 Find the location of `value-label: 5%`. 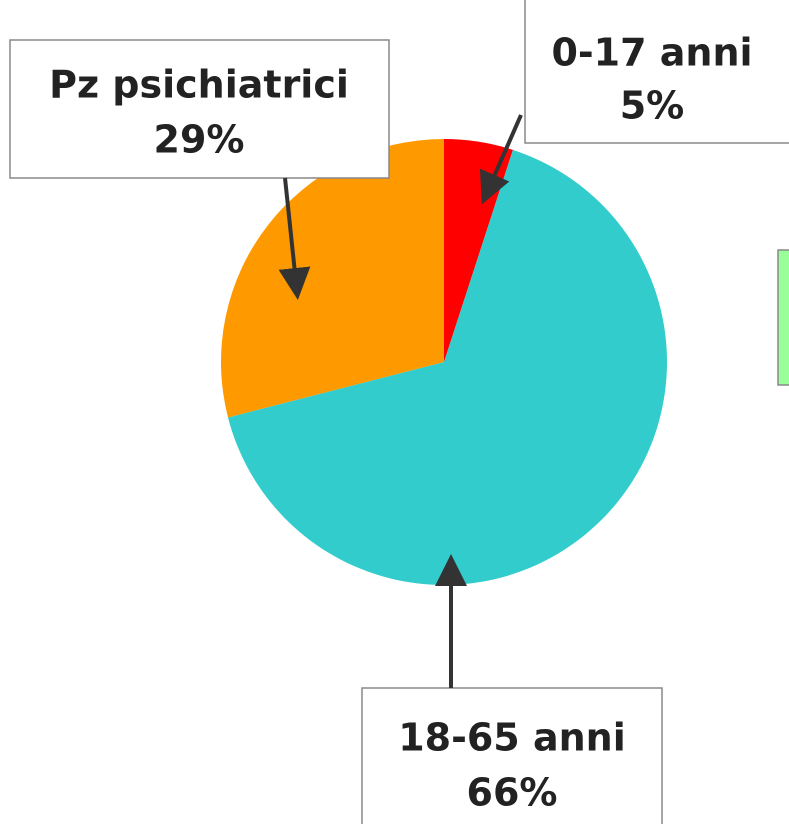

value-label: 5% is located at coordinates (652, 106).